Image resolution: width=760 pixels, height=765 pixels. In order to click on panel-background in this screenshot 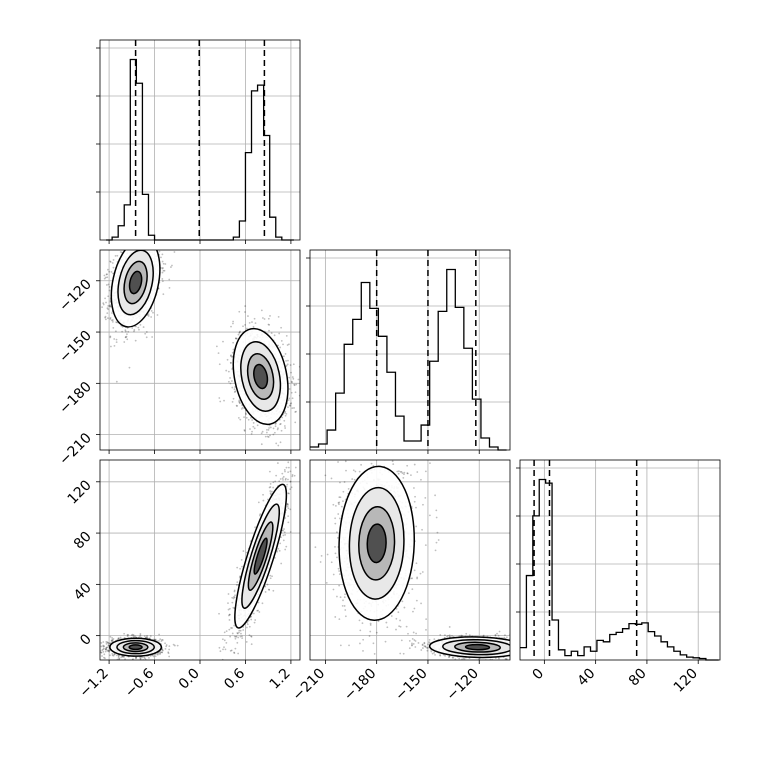, I will do `click(410, 350)`.